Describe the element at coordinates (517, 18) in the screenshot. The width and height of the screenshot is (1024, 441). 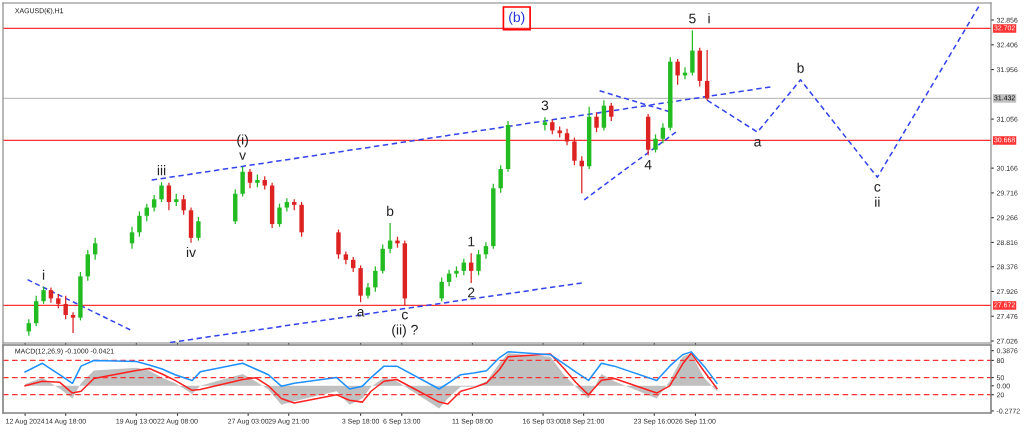
I see `annotation: (b)` at that location.